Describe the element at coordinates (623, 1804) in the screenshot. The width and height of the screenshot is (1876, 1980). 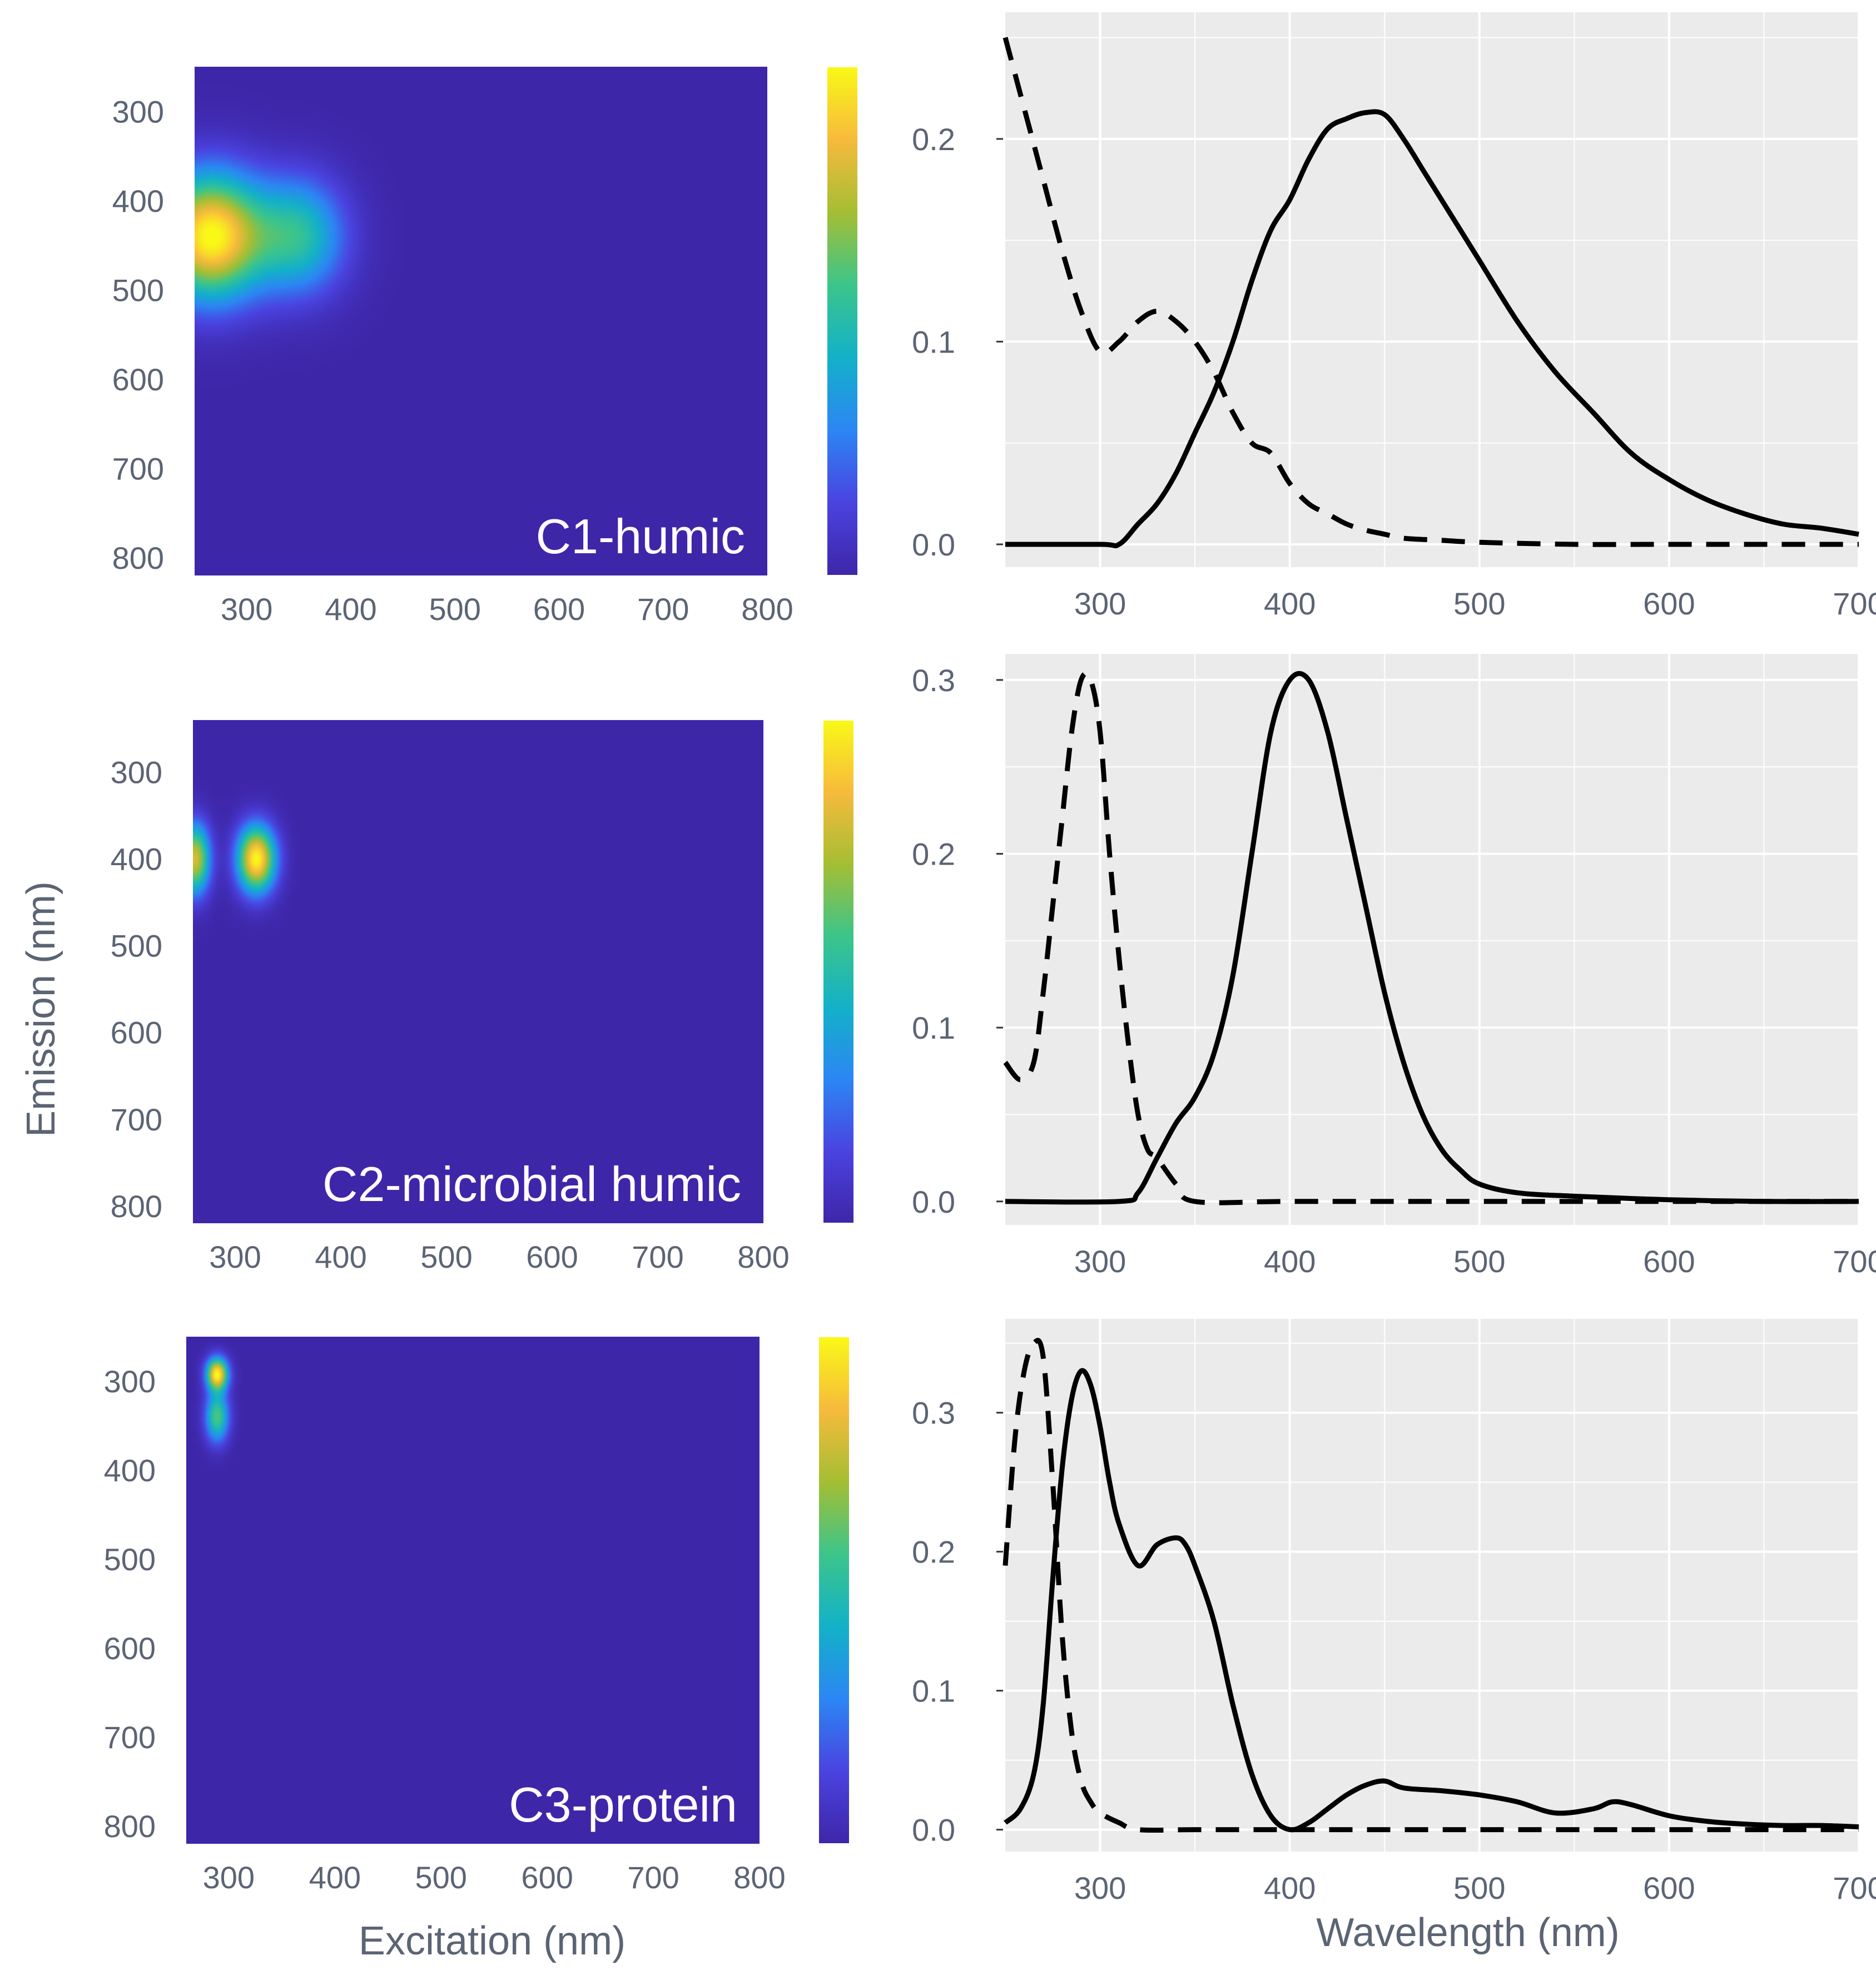
I see `component-label: C3-protein` at that location.